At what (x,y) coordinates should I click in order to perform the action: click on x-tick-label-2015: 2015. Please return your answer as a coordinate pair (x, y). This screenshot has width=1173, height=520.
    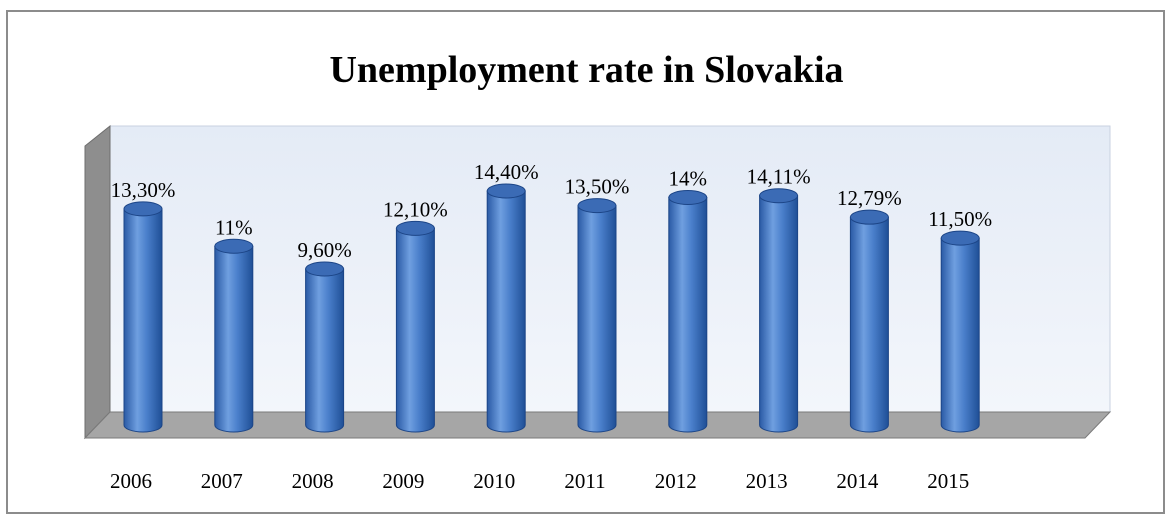
    Looking at the image, I should click on (948, 481).